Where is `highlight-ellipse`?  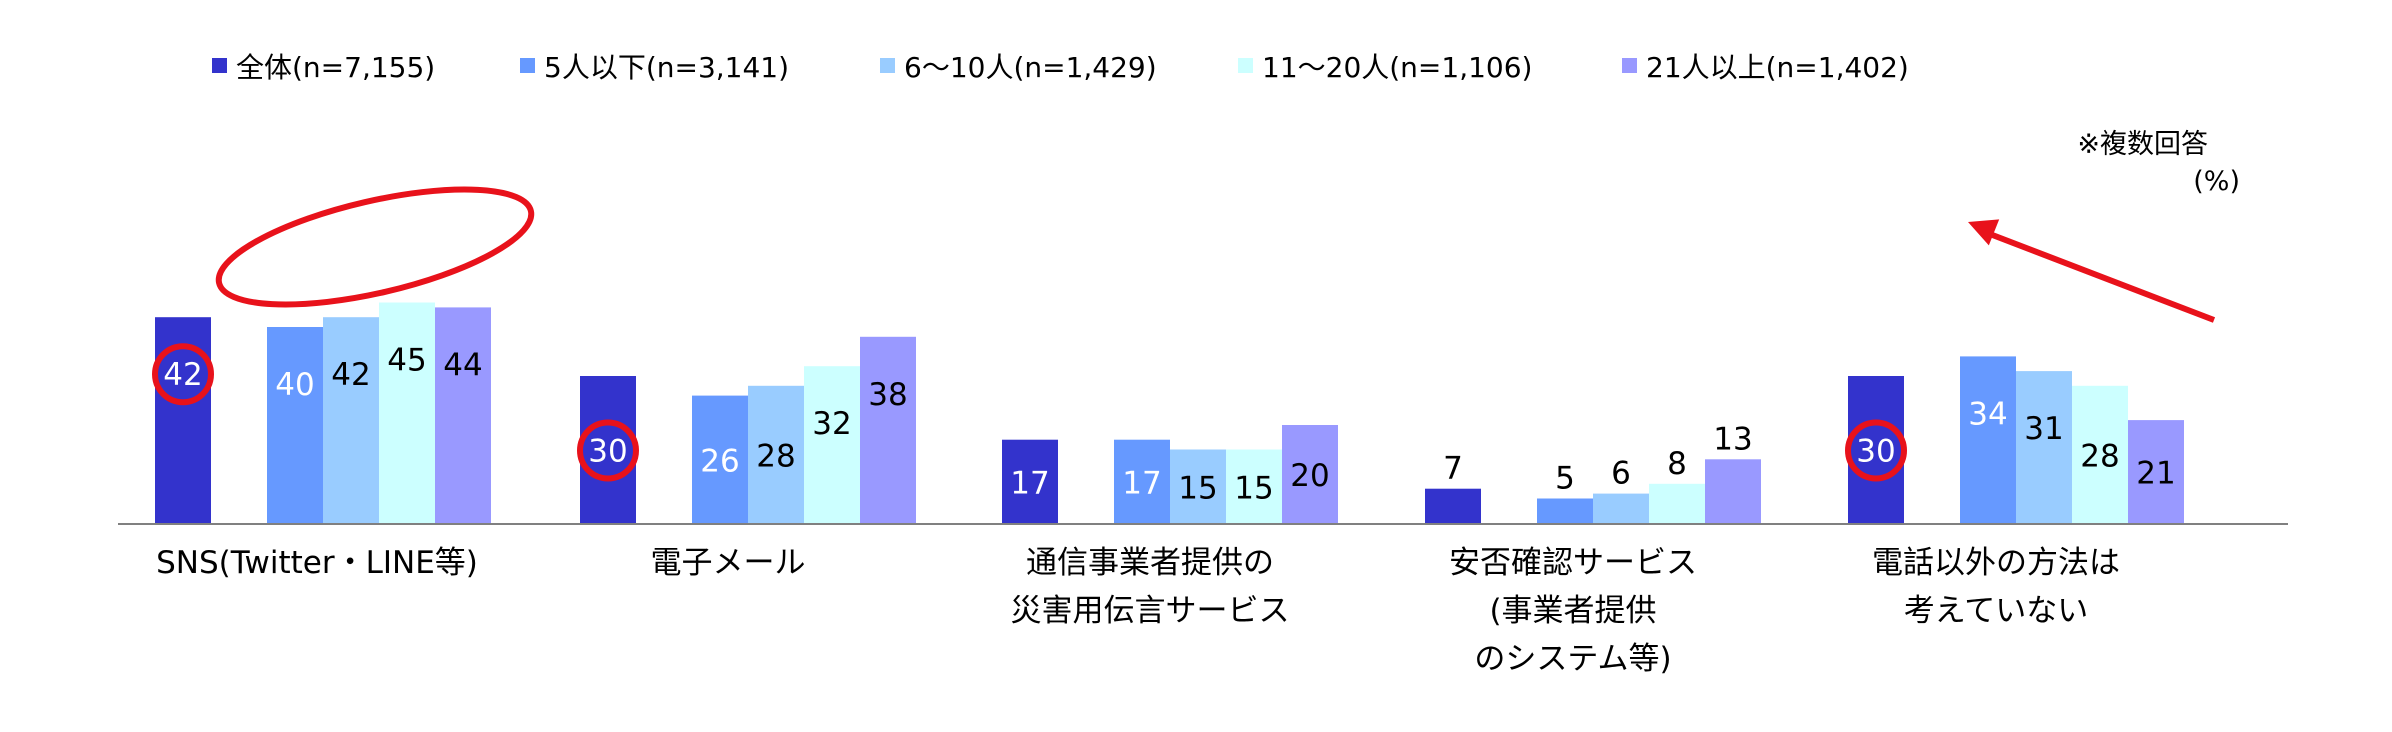 highlight-ellipse is located at coordinates (375, 247).